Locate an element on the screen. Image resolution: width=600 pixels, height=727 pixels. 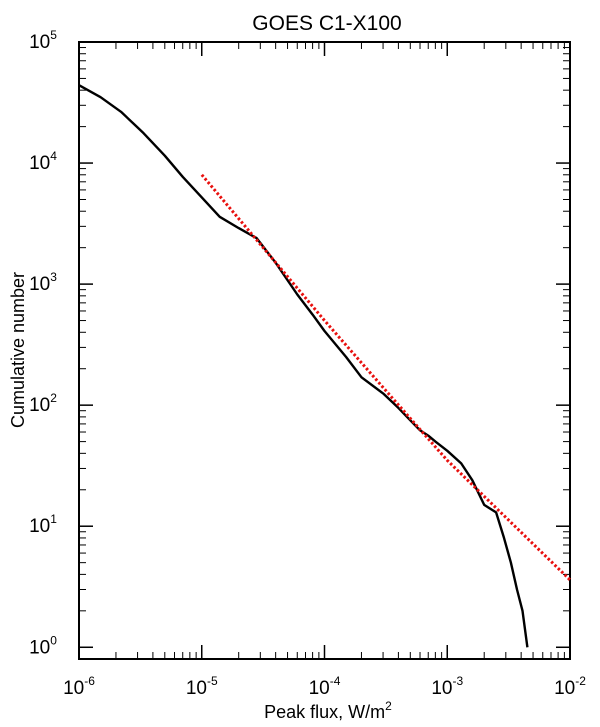
x-tick-label: 10⁻⁶ is located at coordinates (79, 686).